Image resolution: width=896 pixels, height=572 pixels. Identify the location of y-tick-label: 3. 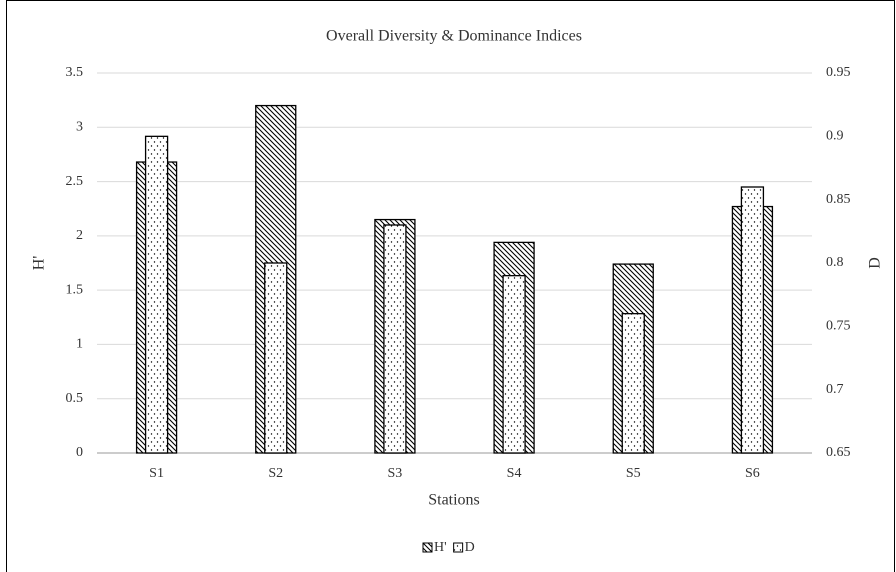
(79, 127).